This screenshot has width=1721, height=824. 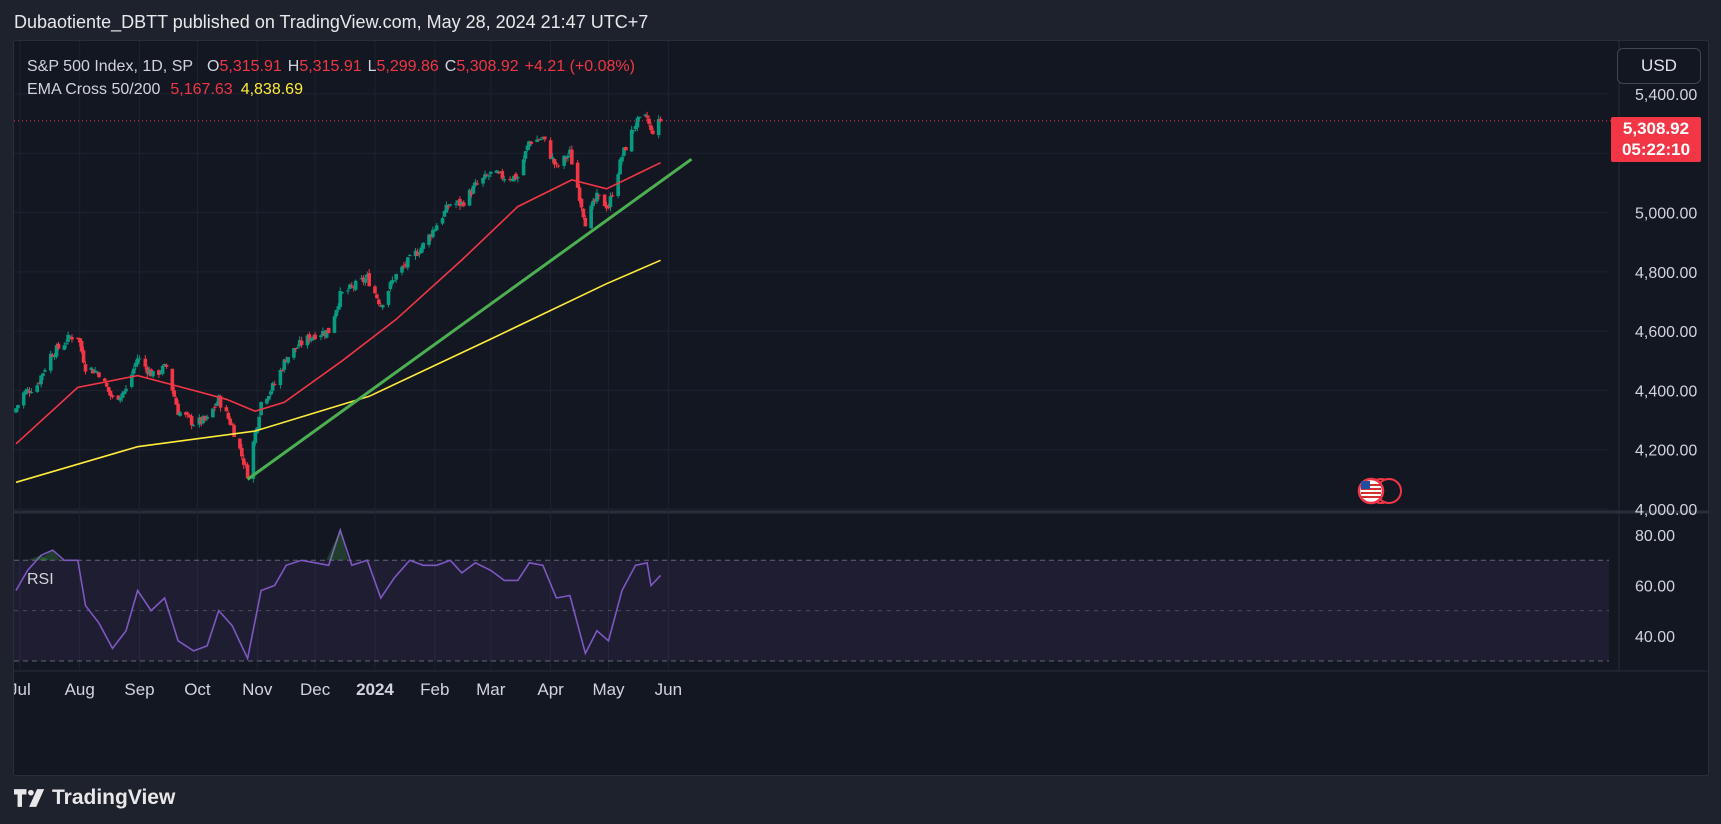 I want to click on price-tick-label: 4,000.00, so click(x=1666, y=510).